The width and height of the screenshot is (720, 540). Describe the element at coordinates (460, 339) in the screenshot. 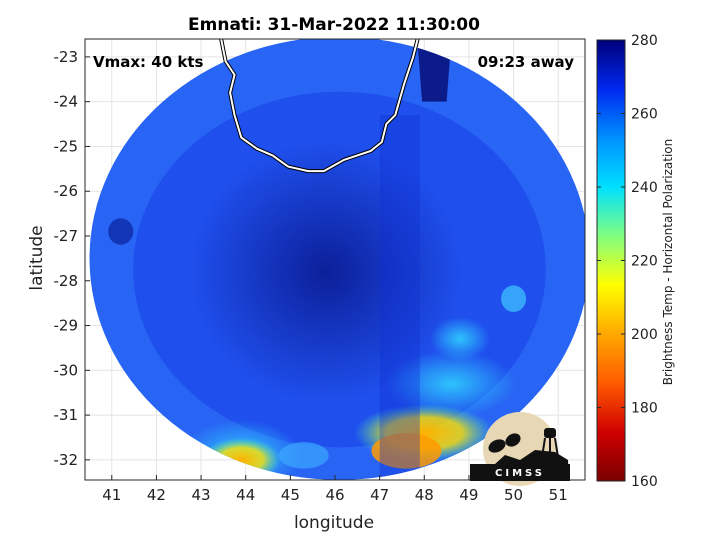

I see `feature-band-northeast` at that location.